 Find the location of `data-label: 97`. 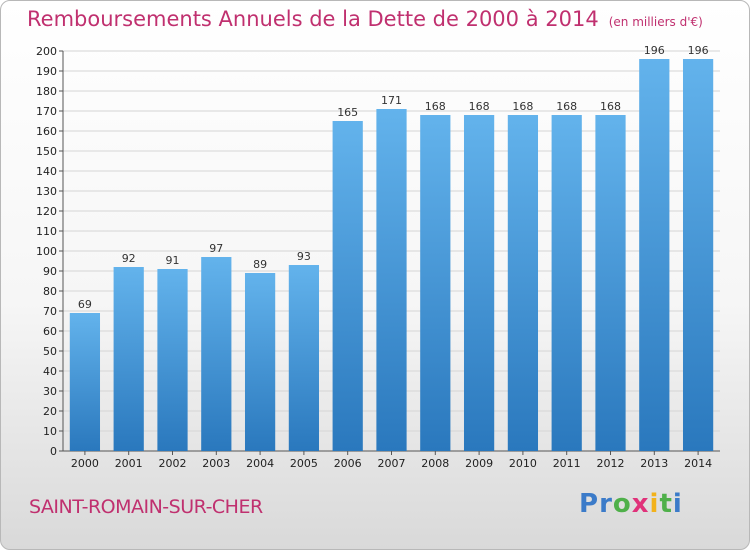

data-label: 97 is located at coordinates (216, 248).